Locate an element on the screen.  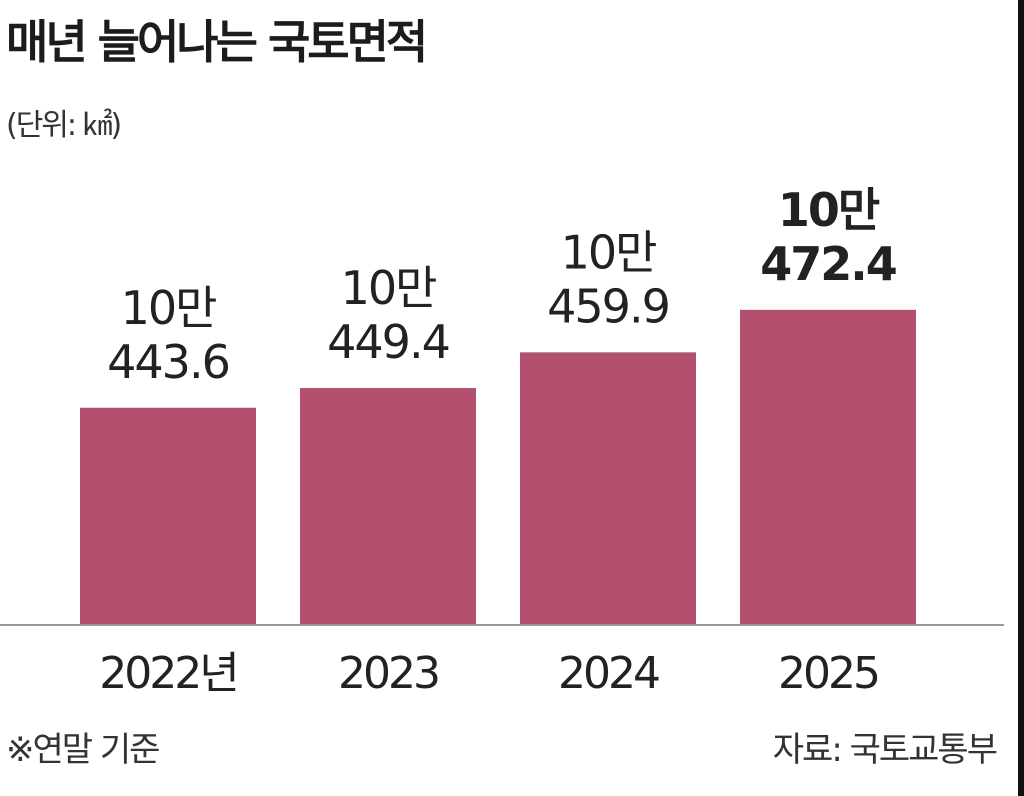
data-label-bottom-1: 449.4 is located at coordinates (388, 342).